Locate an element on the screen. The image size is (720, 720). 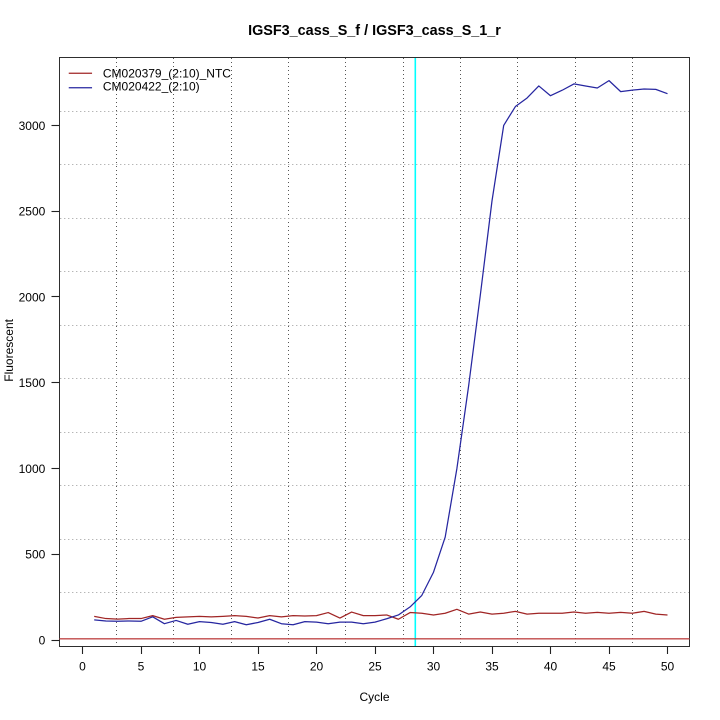
svg-text: 30 is located at coordinates (434, 666).